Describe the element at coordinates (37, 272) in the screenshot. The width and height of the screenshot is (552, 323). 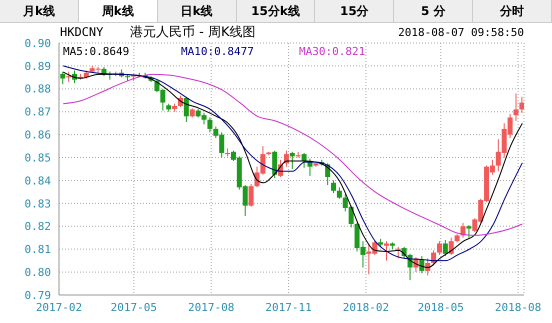
I see `y-tick-label: 0.80` at that location.